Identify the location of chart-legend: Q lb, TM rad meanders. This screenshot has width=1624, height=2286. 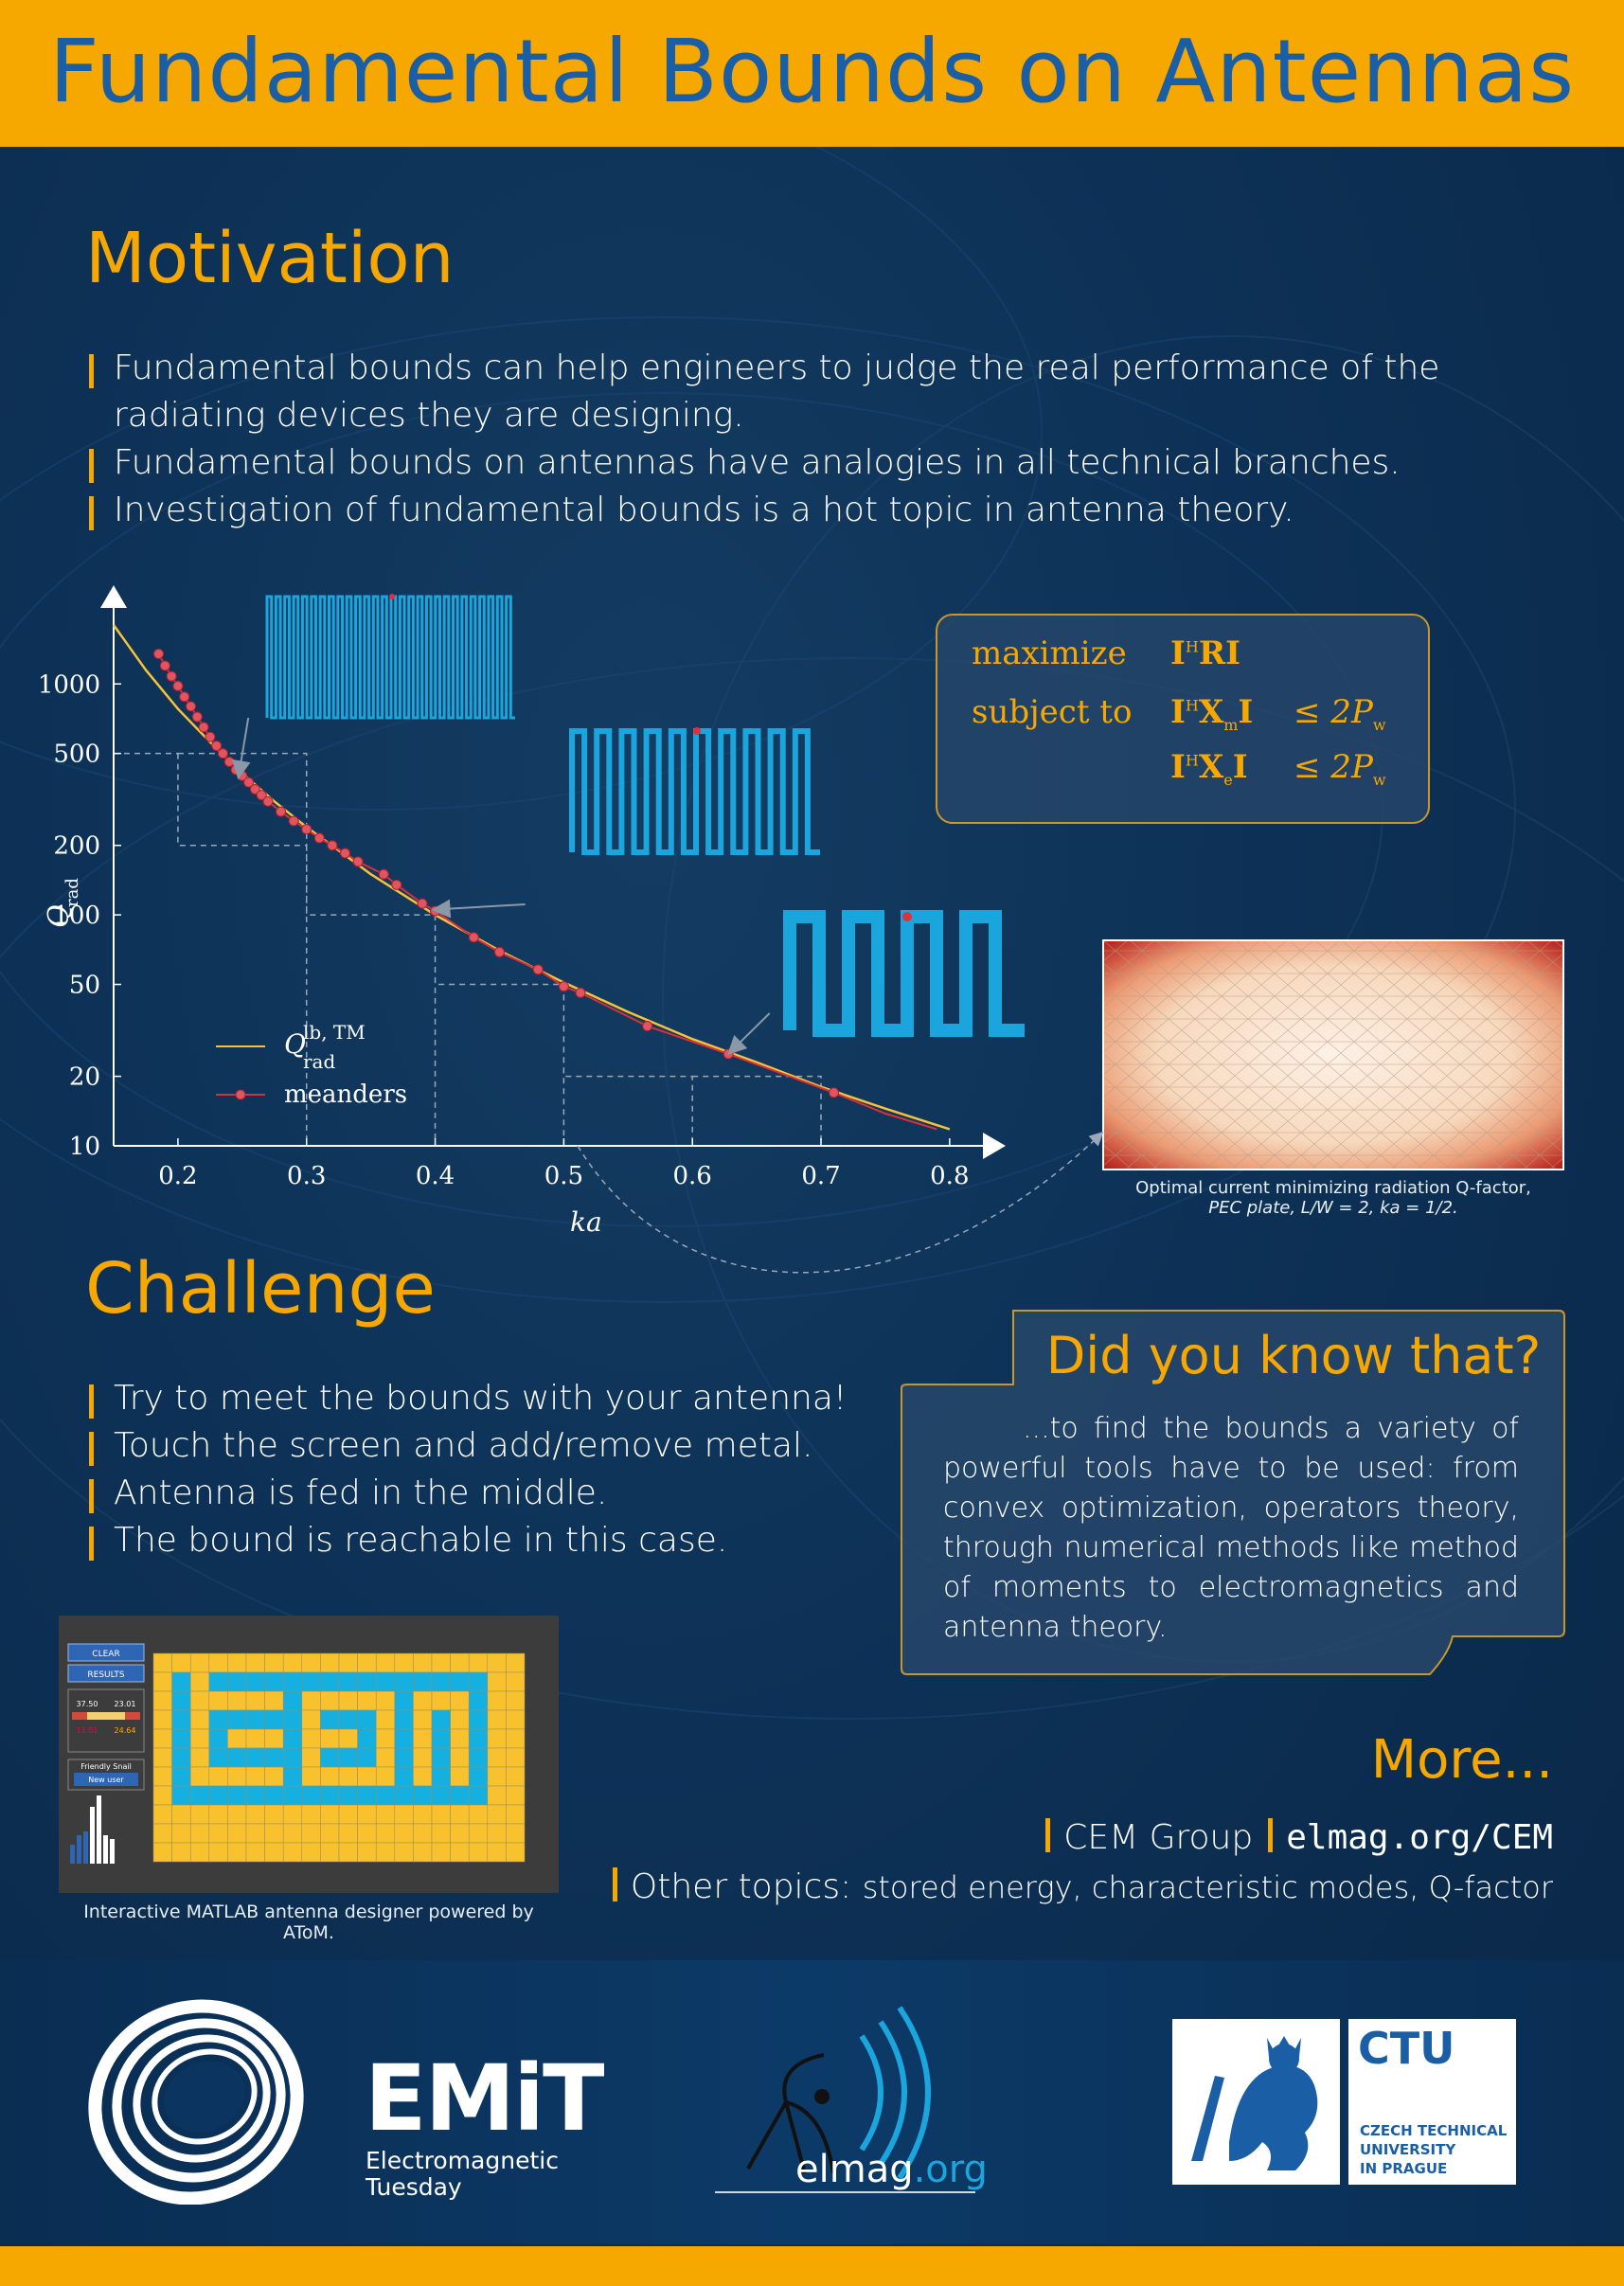
(311, 1065).